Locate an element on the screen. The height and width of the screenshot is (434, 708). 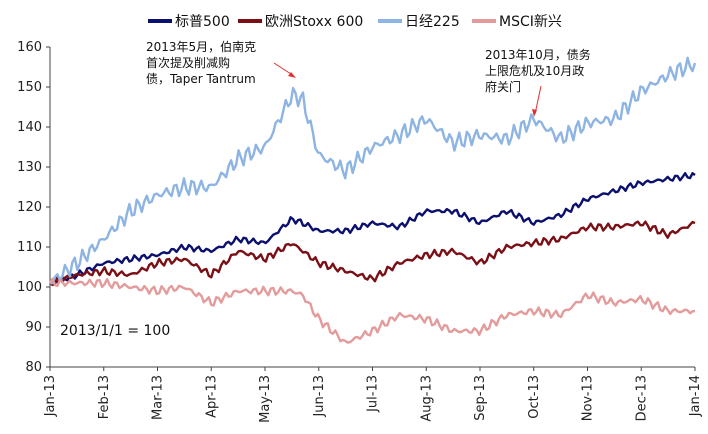
y-tick-label: 80 is located at coordinates (33, 367).